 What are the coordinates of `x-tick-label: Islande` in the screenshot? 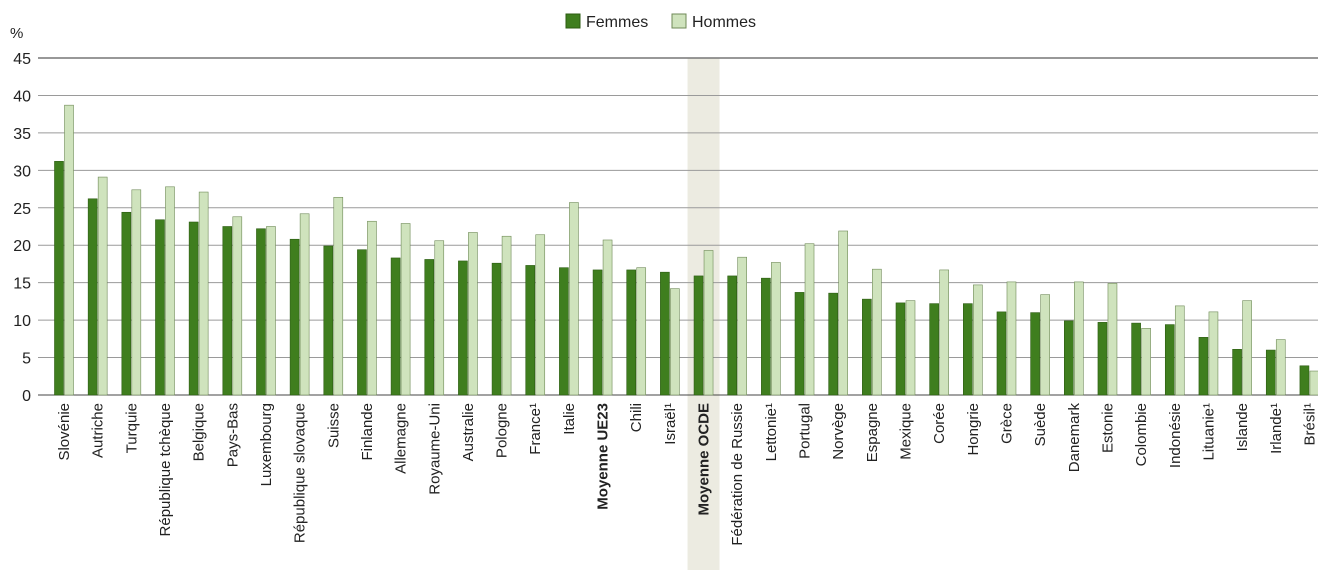 It's located at (1242, 427).